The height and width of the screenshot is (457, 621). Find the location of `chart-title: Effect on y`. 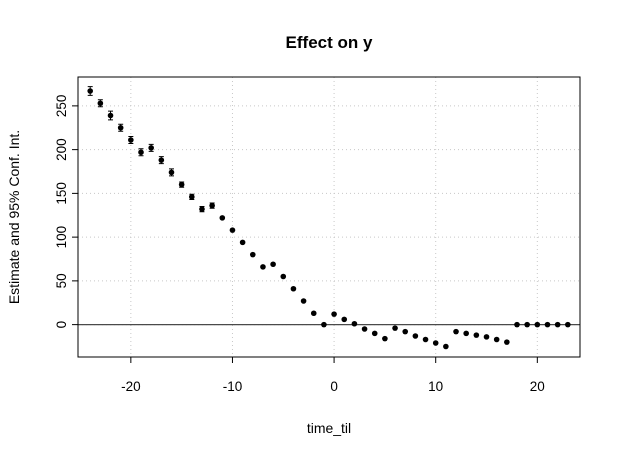

chart-title: Effect on y is located at coordinates (329, 42).